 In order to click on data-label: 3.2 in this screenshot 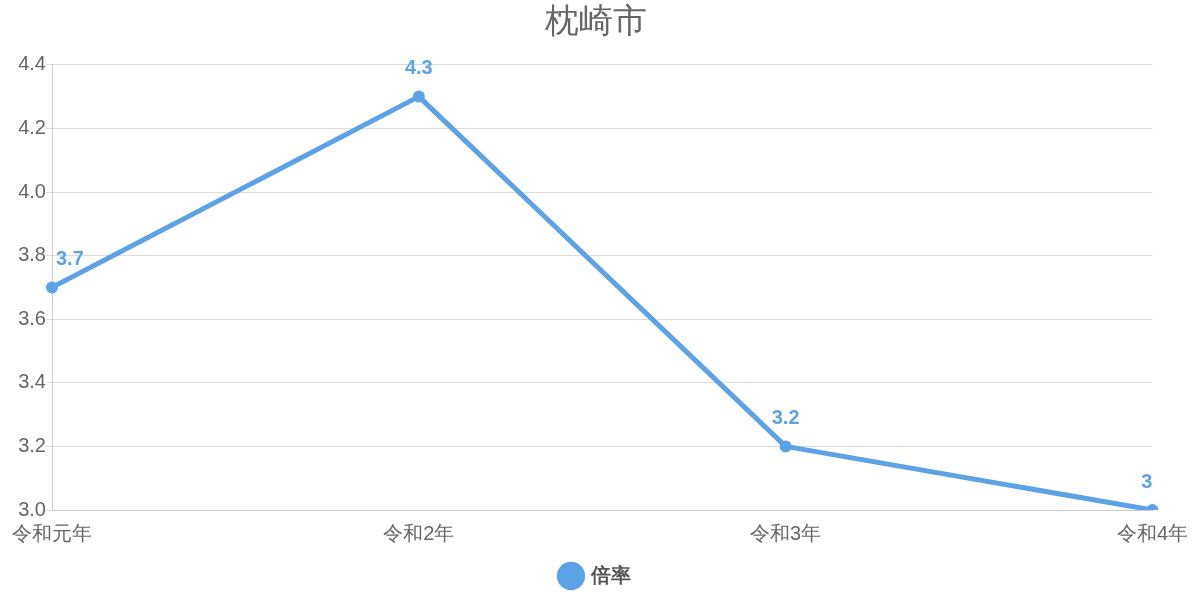, I will do `click(785, 416)`.